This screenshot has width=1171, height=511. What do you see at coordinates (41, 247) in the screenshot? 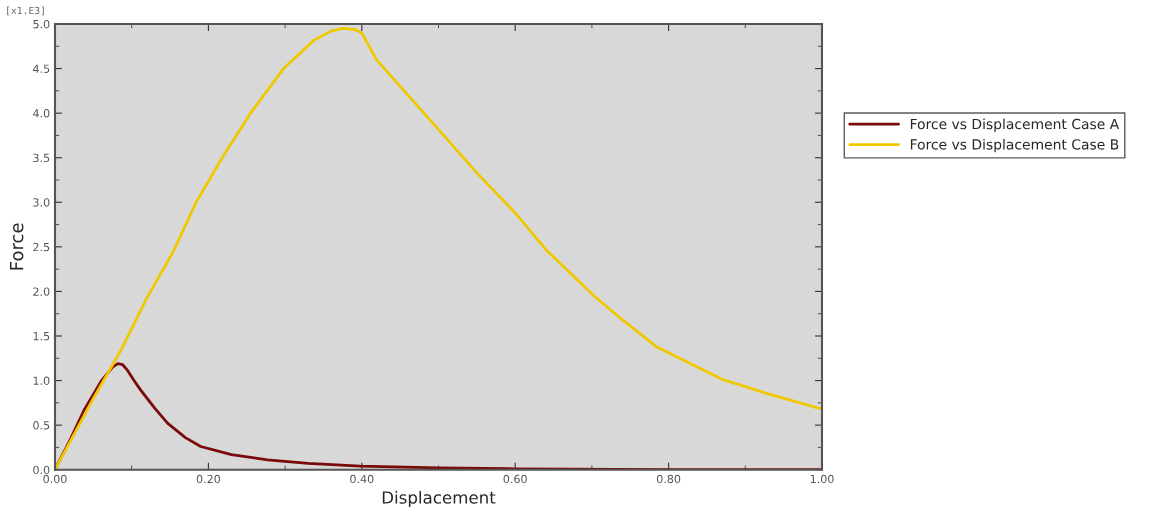
I see `y-tick-label: 2.5` at bounding box center [41, 247].